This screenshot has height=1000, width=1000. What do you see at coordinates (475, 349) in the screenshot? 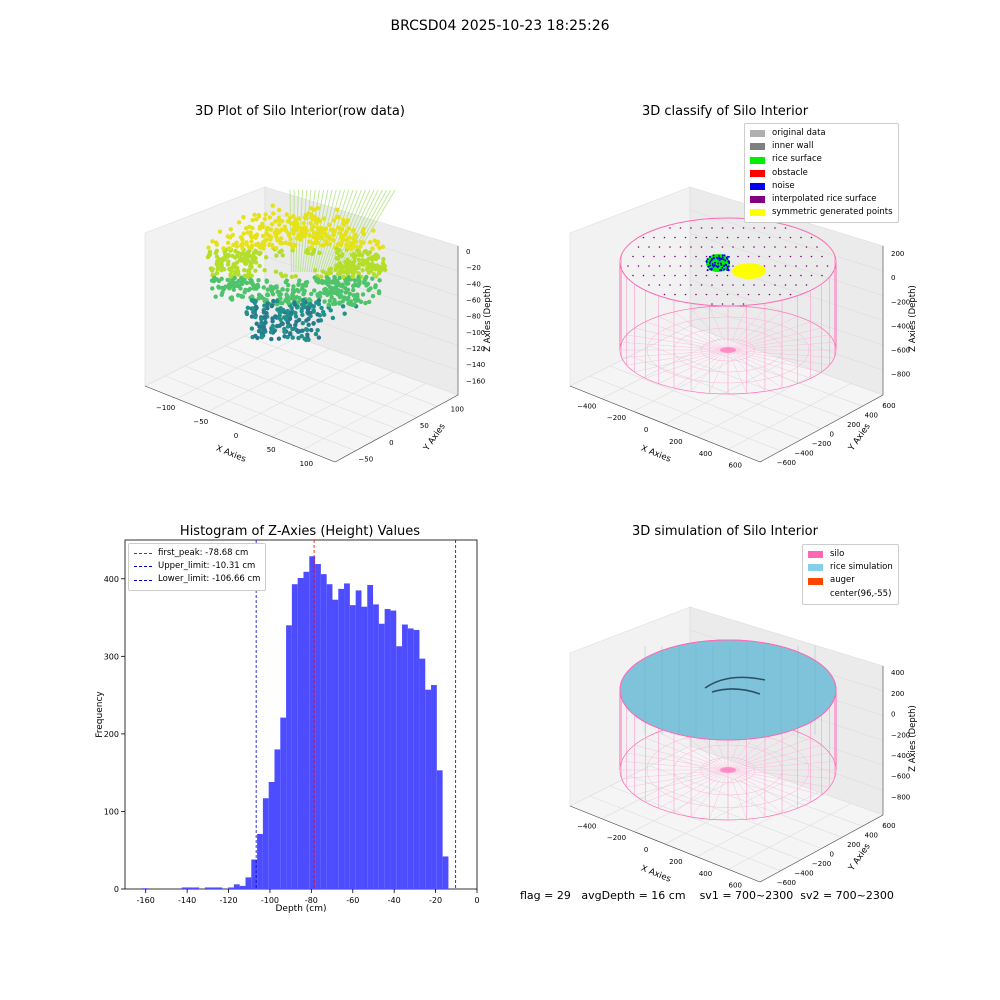
I see `raw-z-tick-label: −120` at bounding box center [475, 349].